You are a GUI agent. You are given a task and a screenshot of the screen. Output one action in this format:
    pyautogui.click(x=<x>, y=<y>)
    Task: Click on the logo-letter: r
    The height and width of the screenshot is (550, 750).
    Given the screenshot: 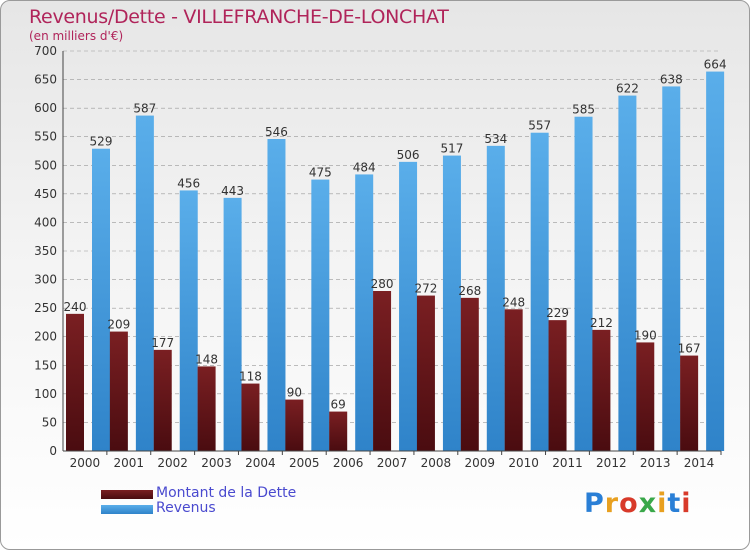 What is the action you would take?
    pyautogui.click(x=612, y=503)
    